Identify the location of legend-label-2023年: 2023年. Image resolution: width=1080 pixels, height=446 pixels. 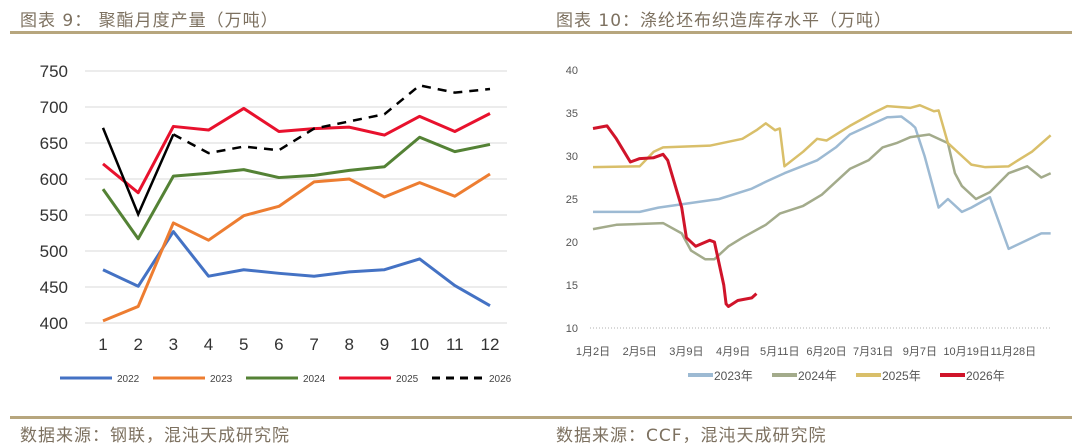
(733, 376).